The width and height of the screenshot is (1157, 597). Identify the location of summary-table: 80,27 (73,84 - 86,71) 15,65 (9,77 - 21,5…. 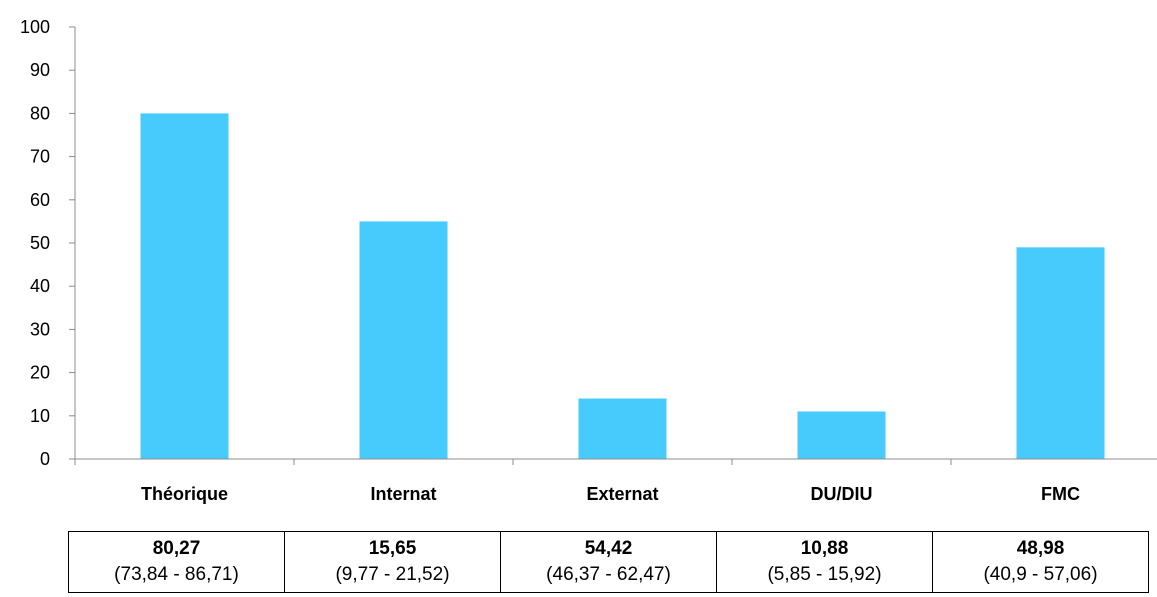
(608, 562).